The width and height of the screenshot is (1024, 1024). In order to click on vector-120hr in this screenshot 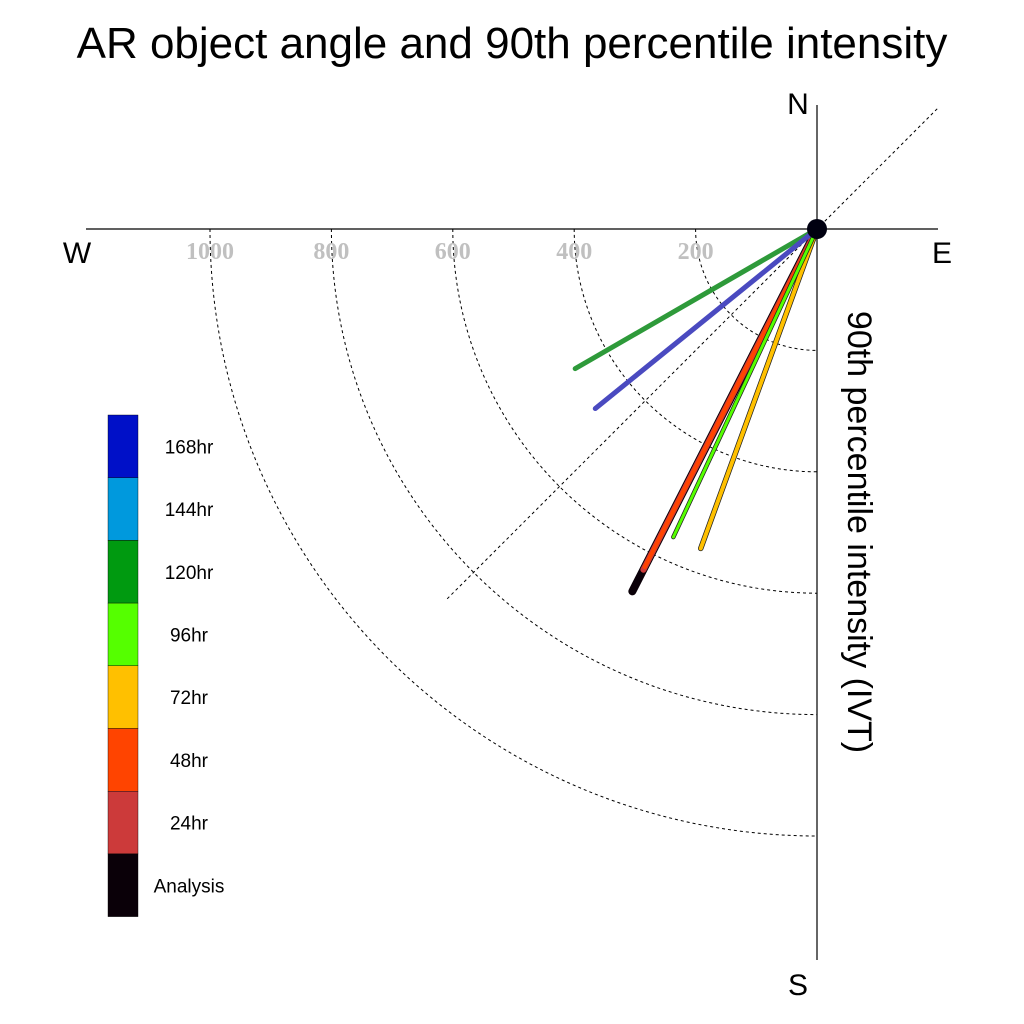, I will do `click(696, 299)`.